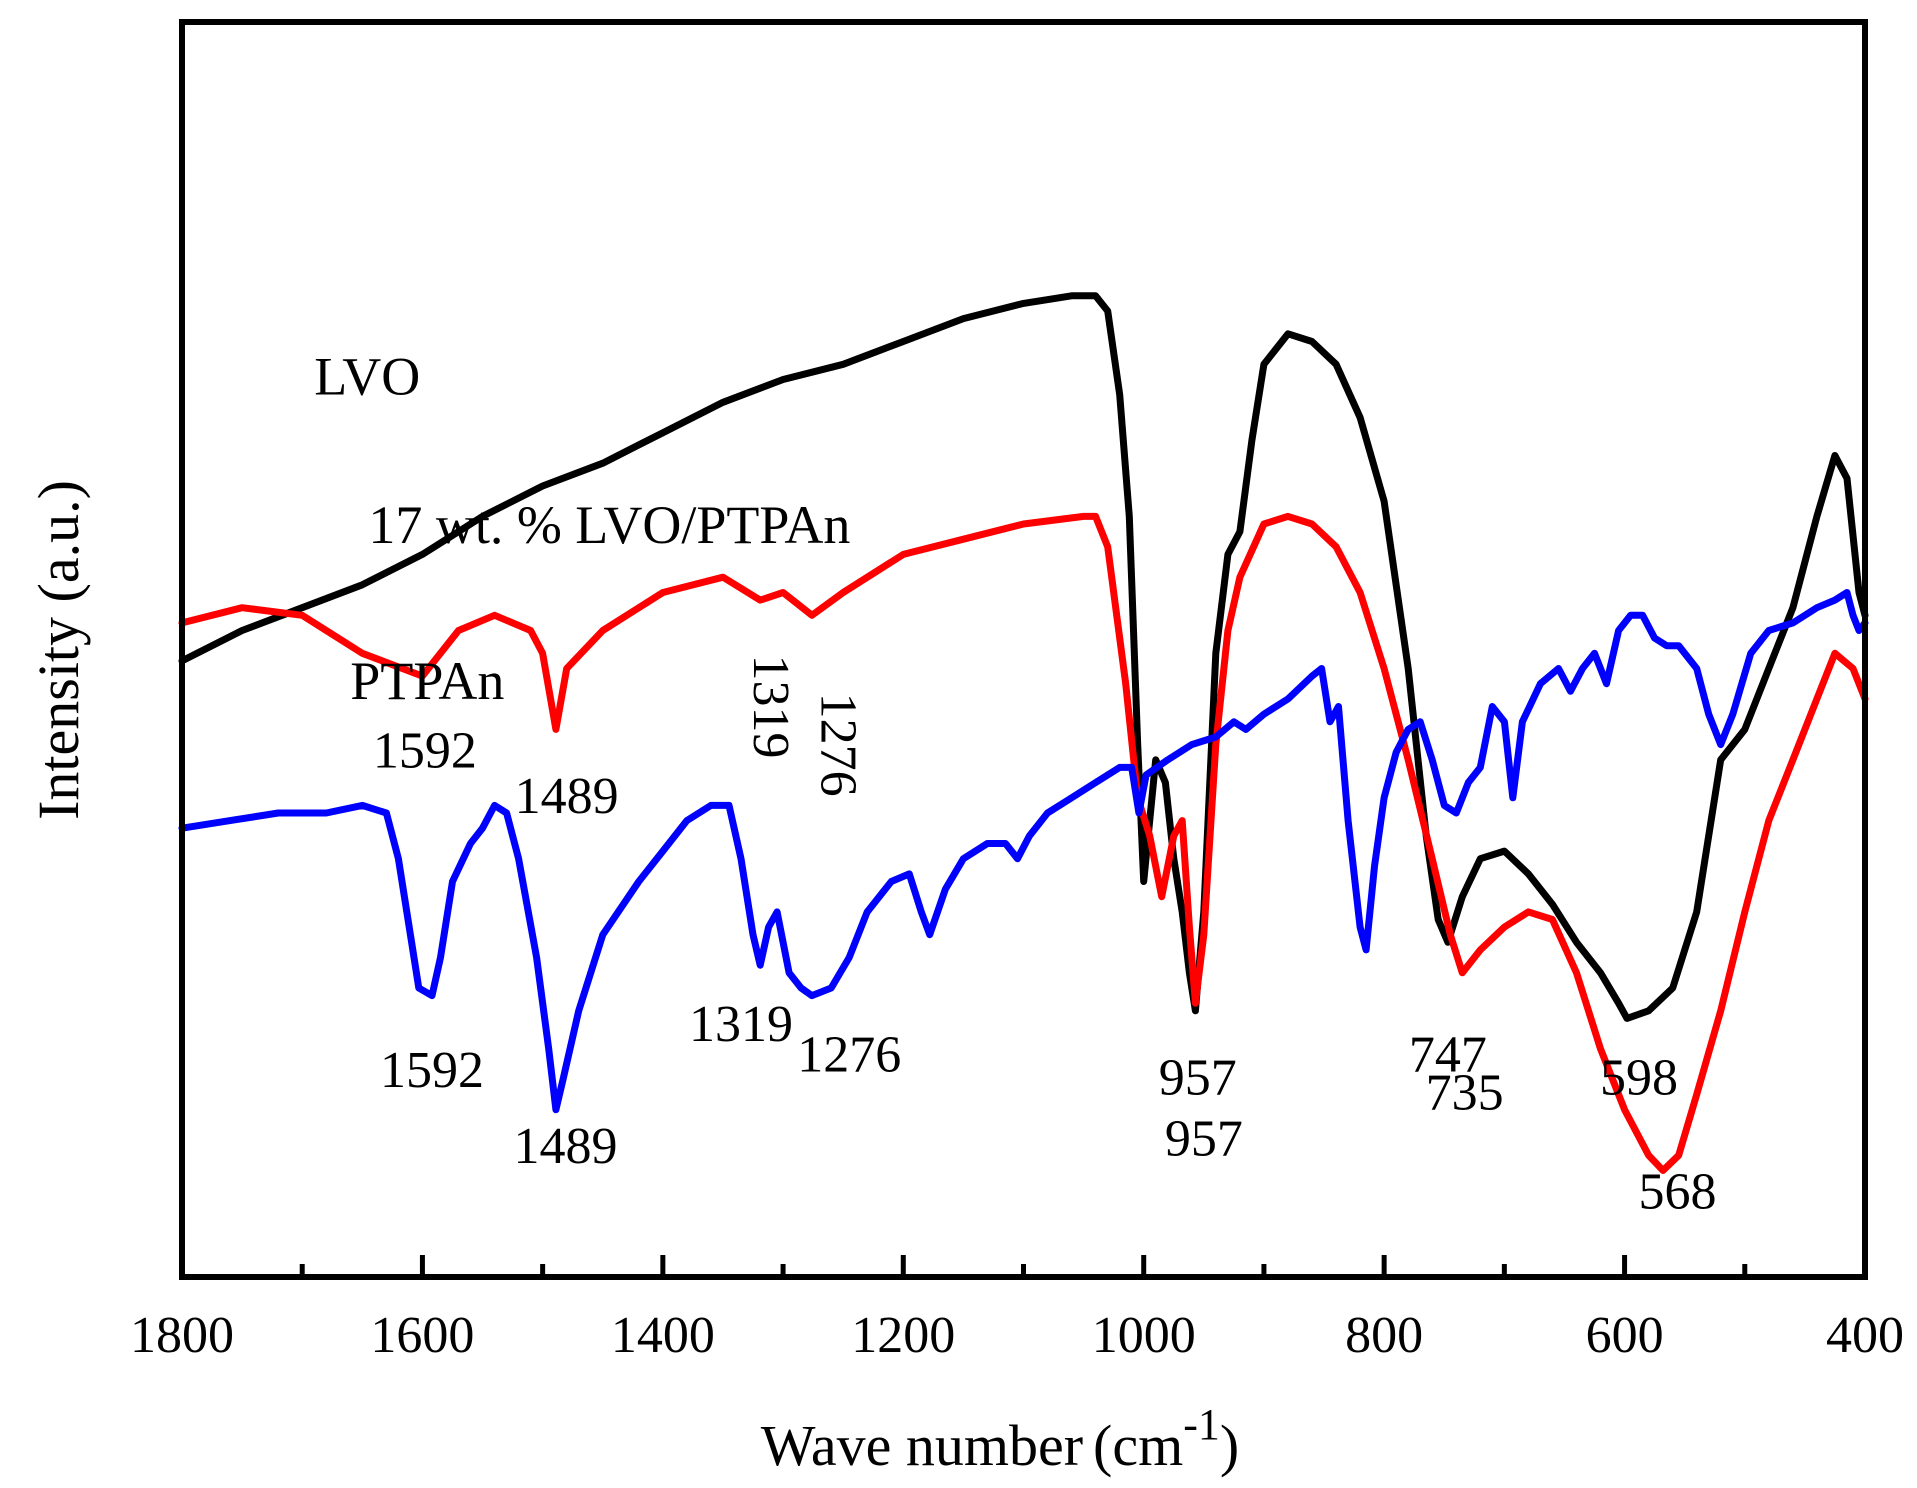  Describe the element at coordinates (425, 750) in the screenshot. I see `peak-label-3: 1592` at that location.